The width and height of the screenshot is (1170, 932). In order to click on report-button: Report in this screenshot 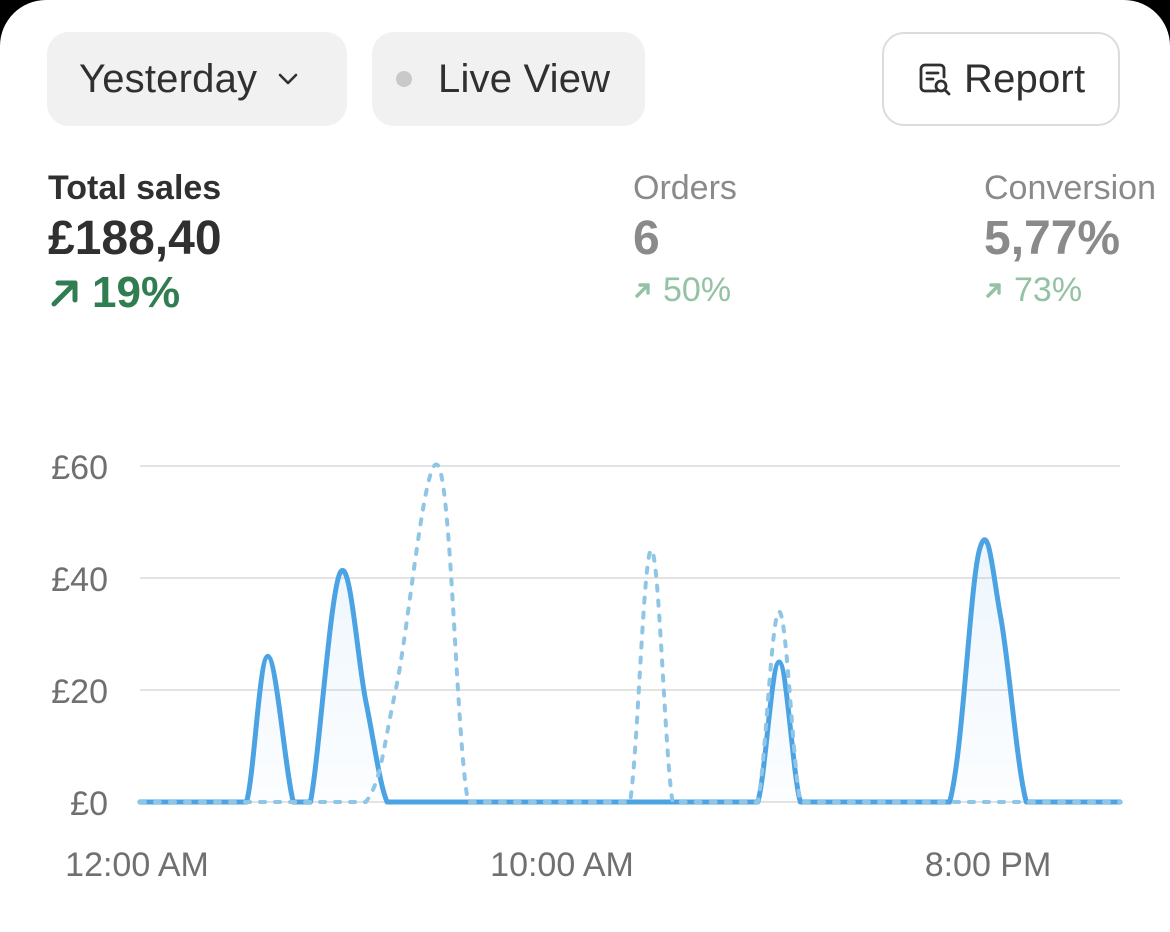, I will do `click(1001, 79)`.